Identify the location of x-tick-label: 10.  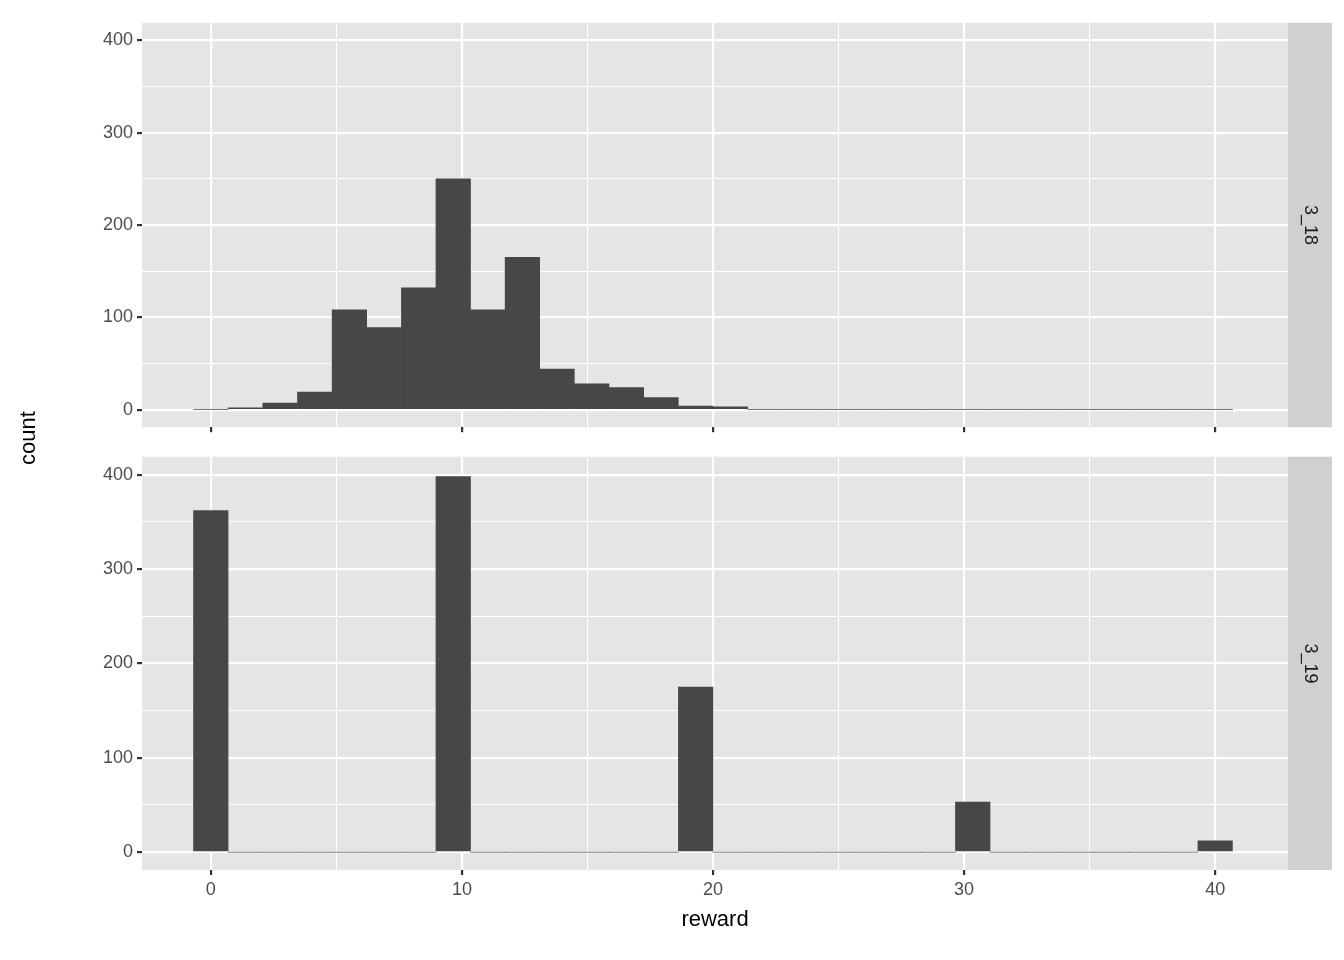
(461, 888).